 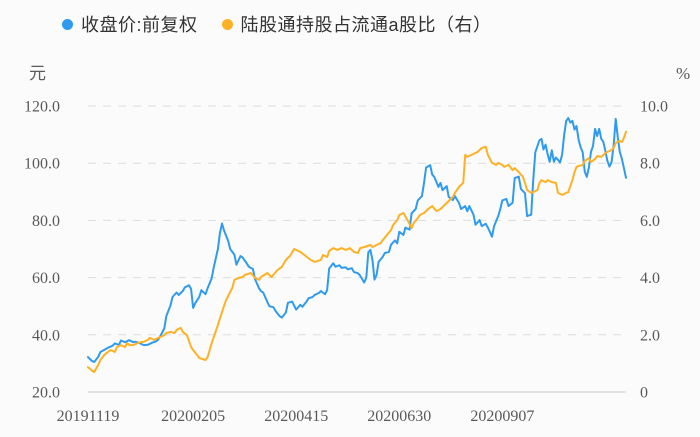 What do you see at coordinates (37, 73) in the screenshot?
I see `left-axis-unit-label: 元` at bounding box center [37, 73].